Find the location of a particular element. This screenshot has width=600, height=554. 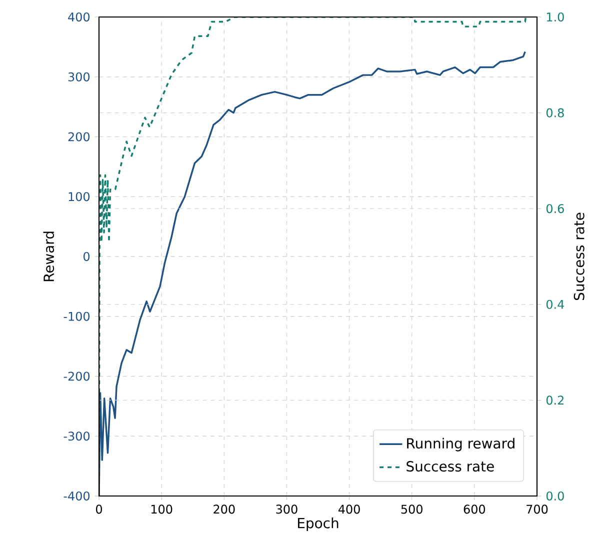

y2-tick-label: 0.2 is located at coordinates (555, 400).